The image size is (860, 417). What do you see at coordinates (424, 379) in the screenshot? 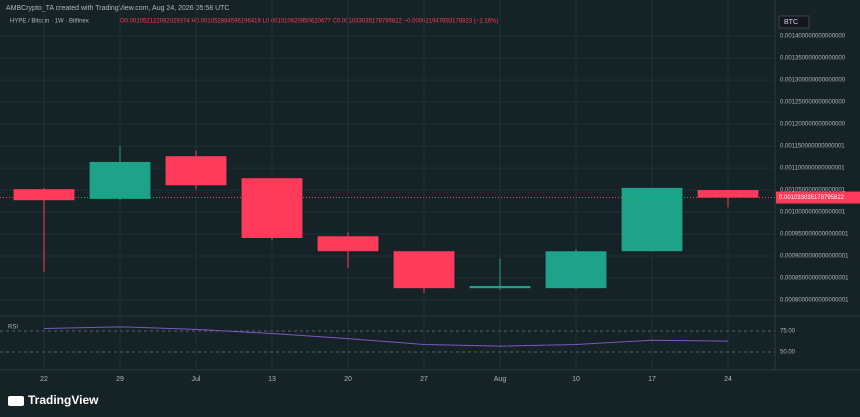
I see `x-tick-label: 27` at bounding box center [424, 379].